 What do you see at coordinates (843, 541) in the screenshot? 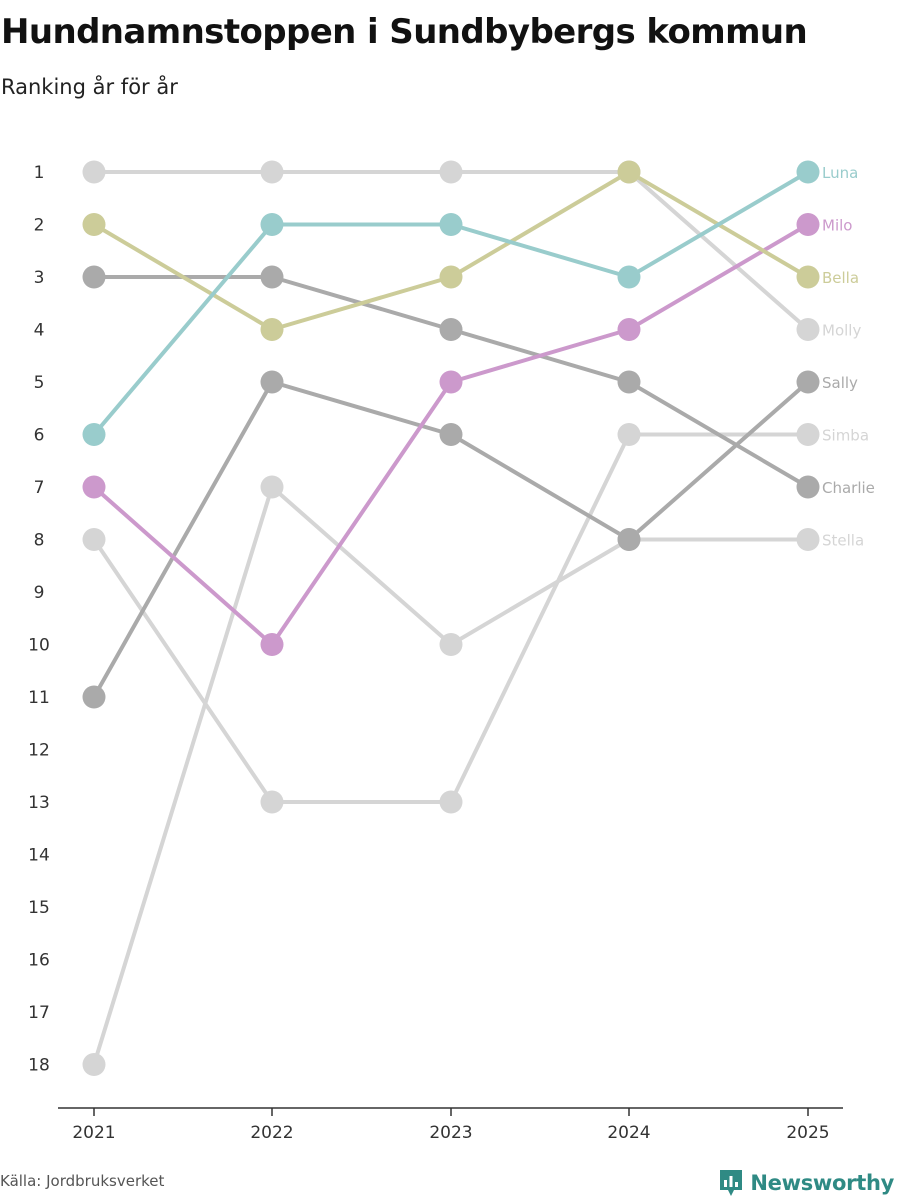
I see `series-label-stella: Stella` at bounding box center [843, 541].